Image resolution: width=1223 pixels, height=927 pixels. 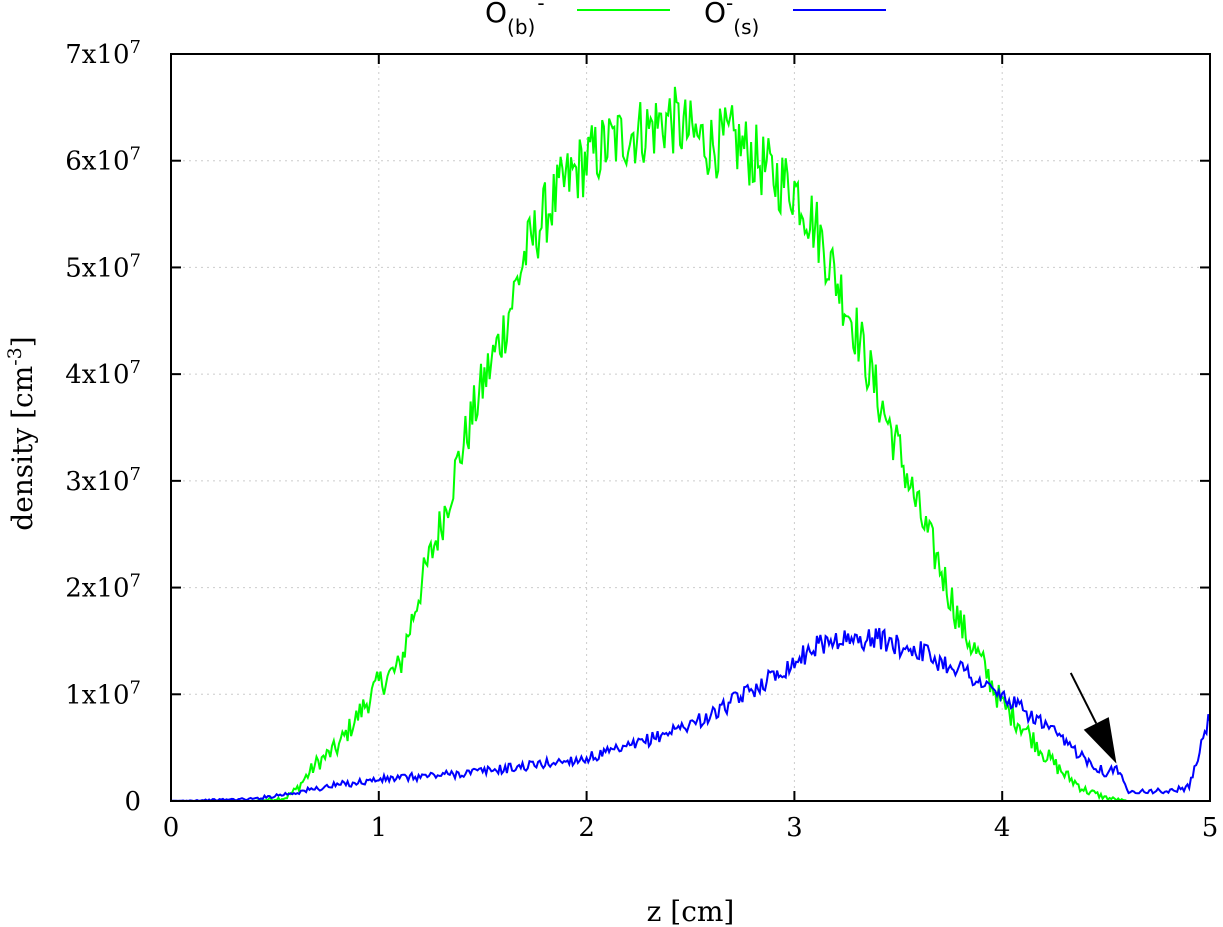 What do you see at coordinates (515, 19) in the screenshot?
I see `legend-label-o-b: O(b)-` at bounding box center [515, 19].